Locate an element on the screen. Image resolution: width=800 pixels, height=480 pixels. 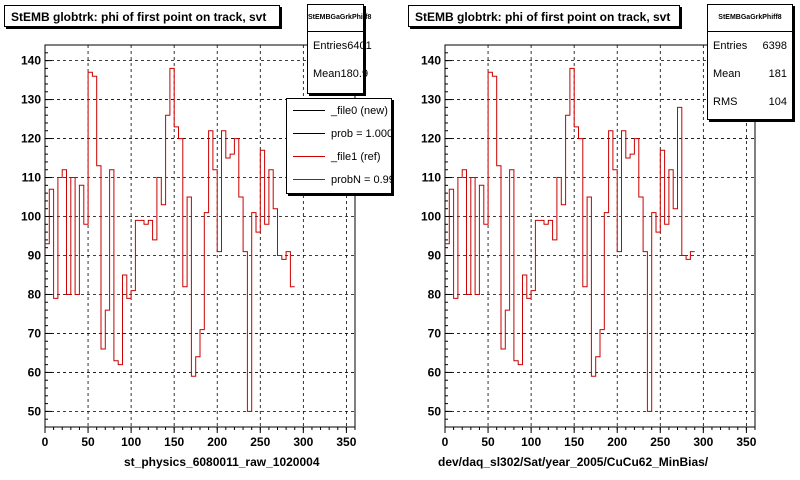
legend-entry: _file1 (ref) is located at coordinates (339, 156).